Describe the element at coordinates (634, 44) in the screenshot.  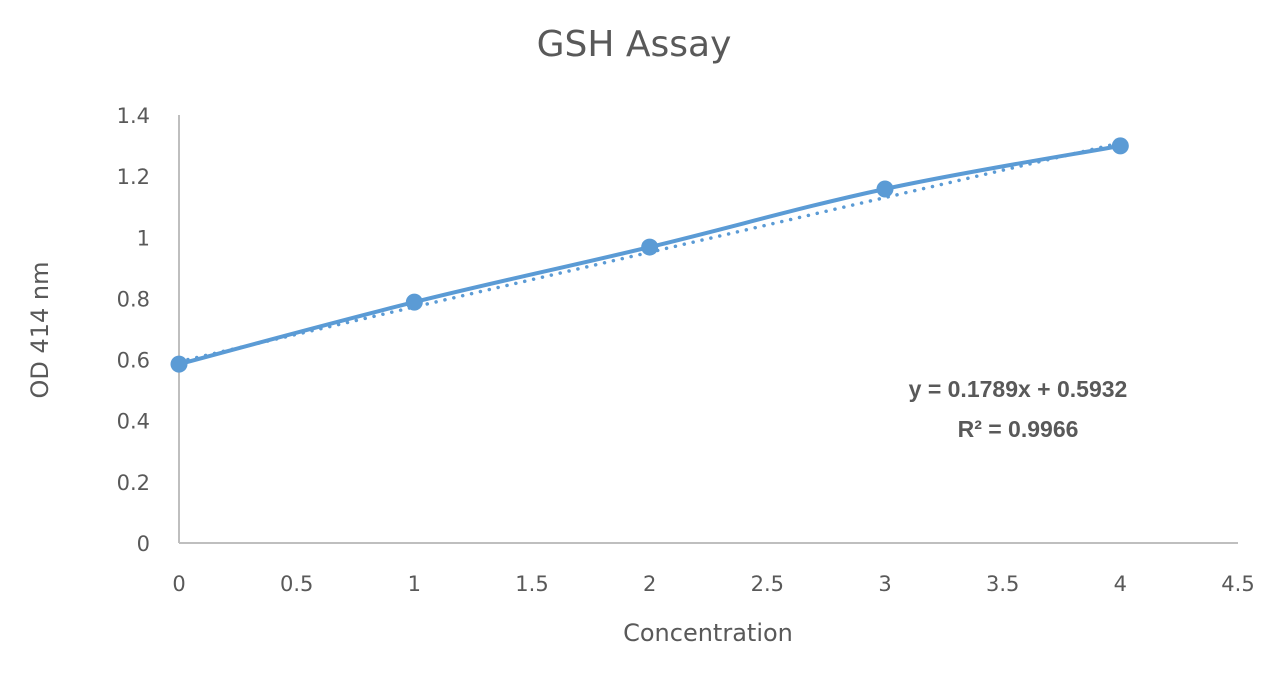
I see `chart-title: GSH Assay` at that location.